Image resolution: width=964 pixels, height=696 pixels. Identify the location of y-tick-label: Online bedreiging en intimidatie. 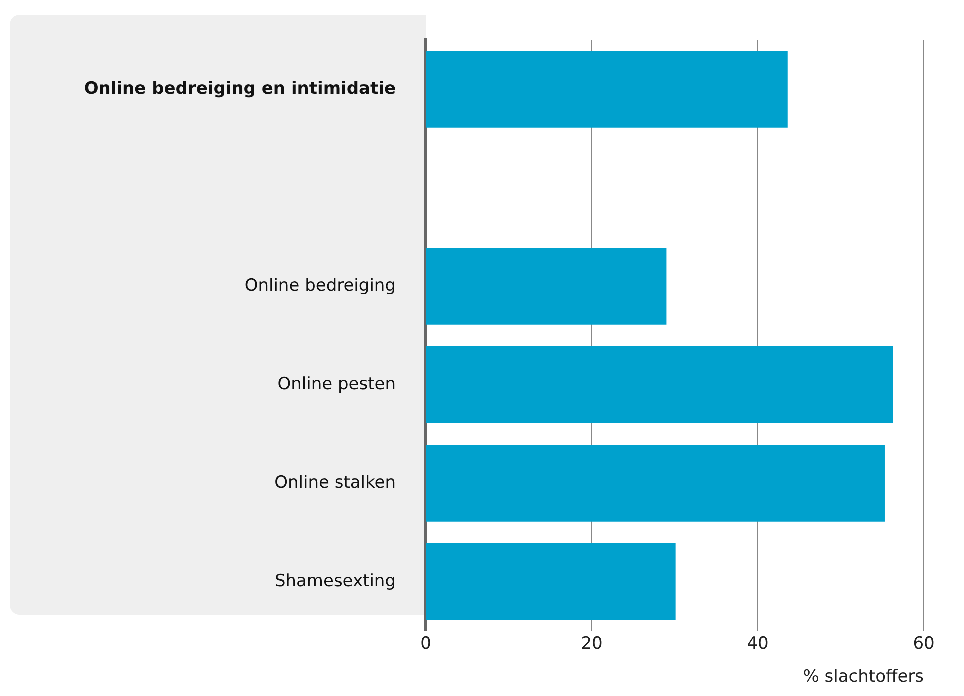
(240, 88).